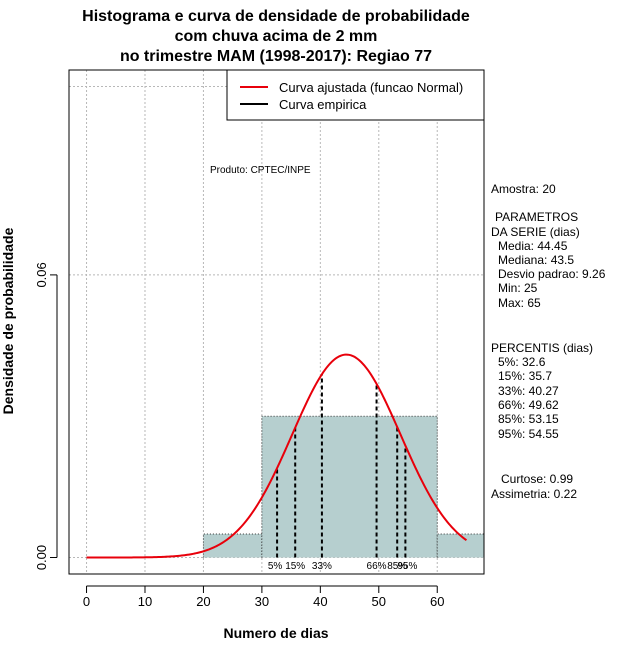 The height and width of the screenshot is (660, 640). What do you see at coordinates (437, 601) in the screenshot?
I see `x-tick-label-6: 60` at bounding box center [437, 601].